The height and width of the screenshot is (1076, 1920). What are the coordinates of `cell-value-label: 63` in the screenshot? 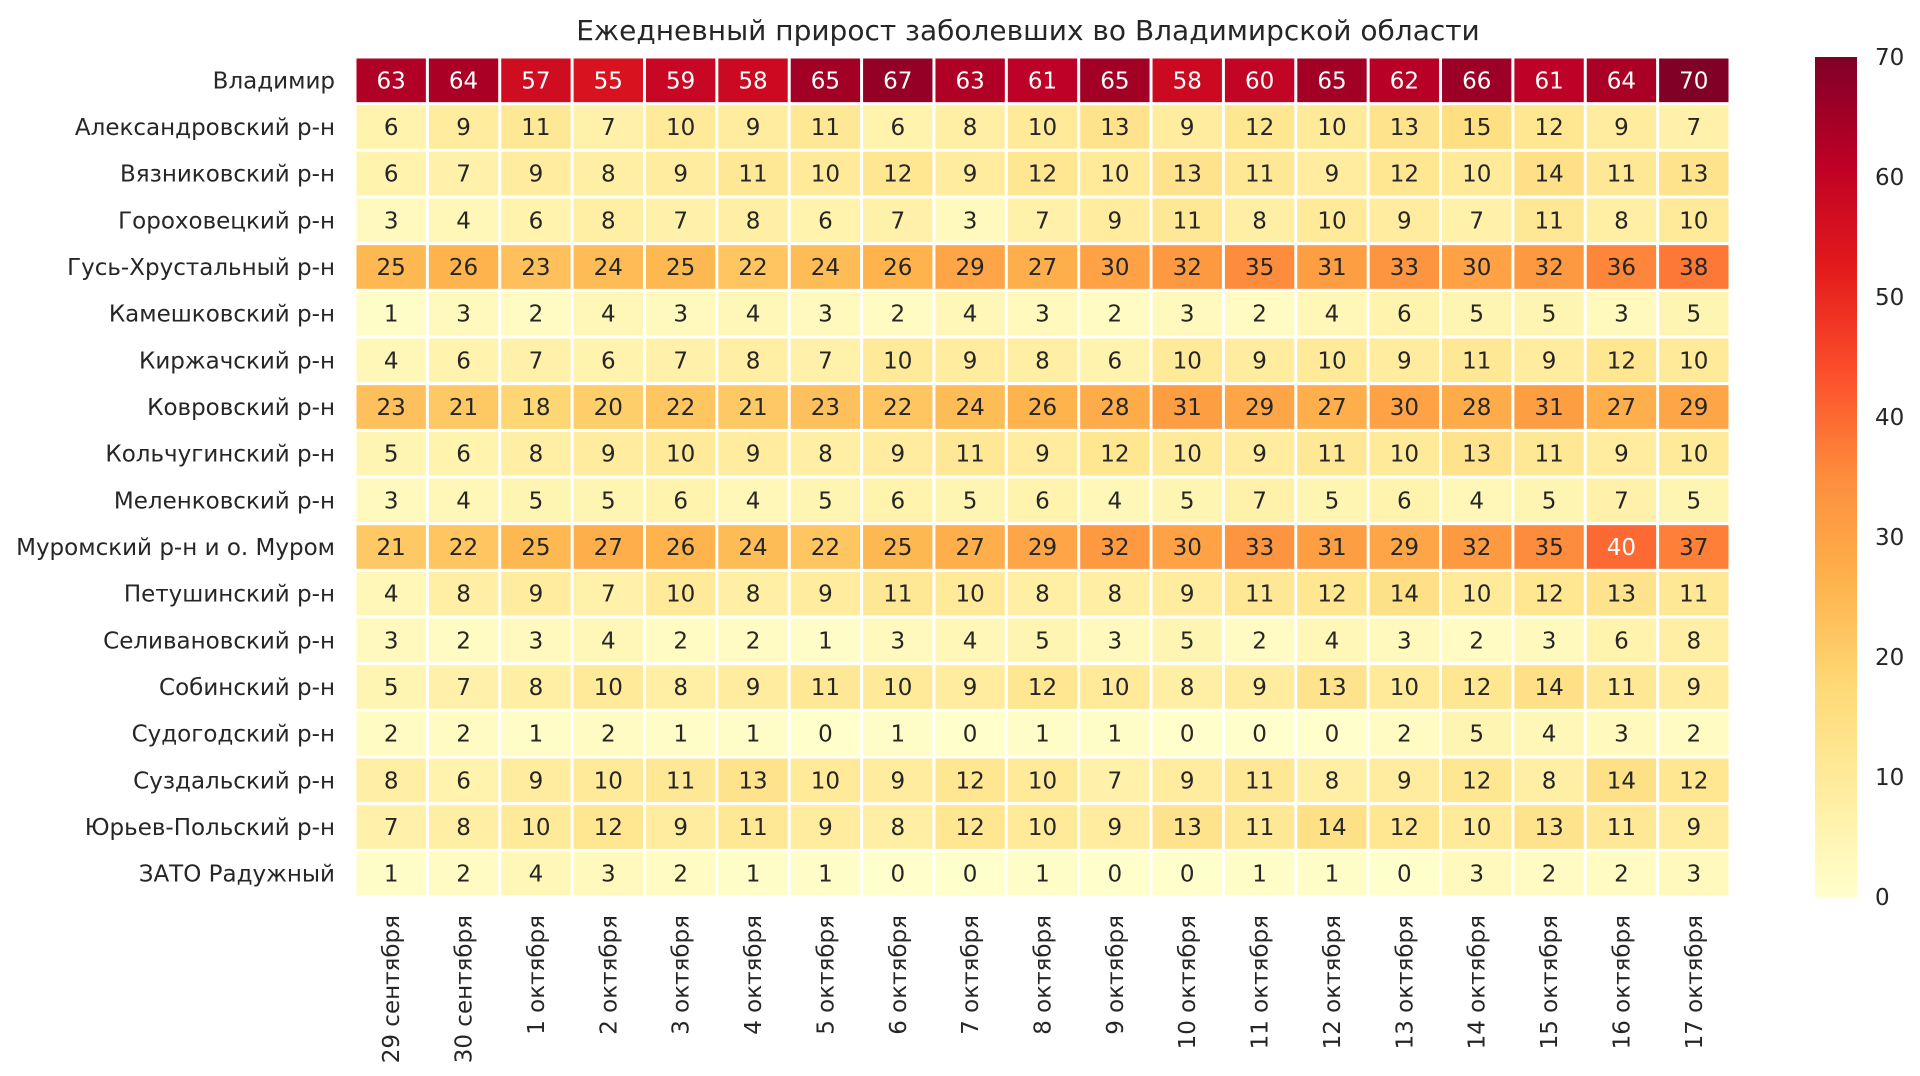 It's located at (391, 81).